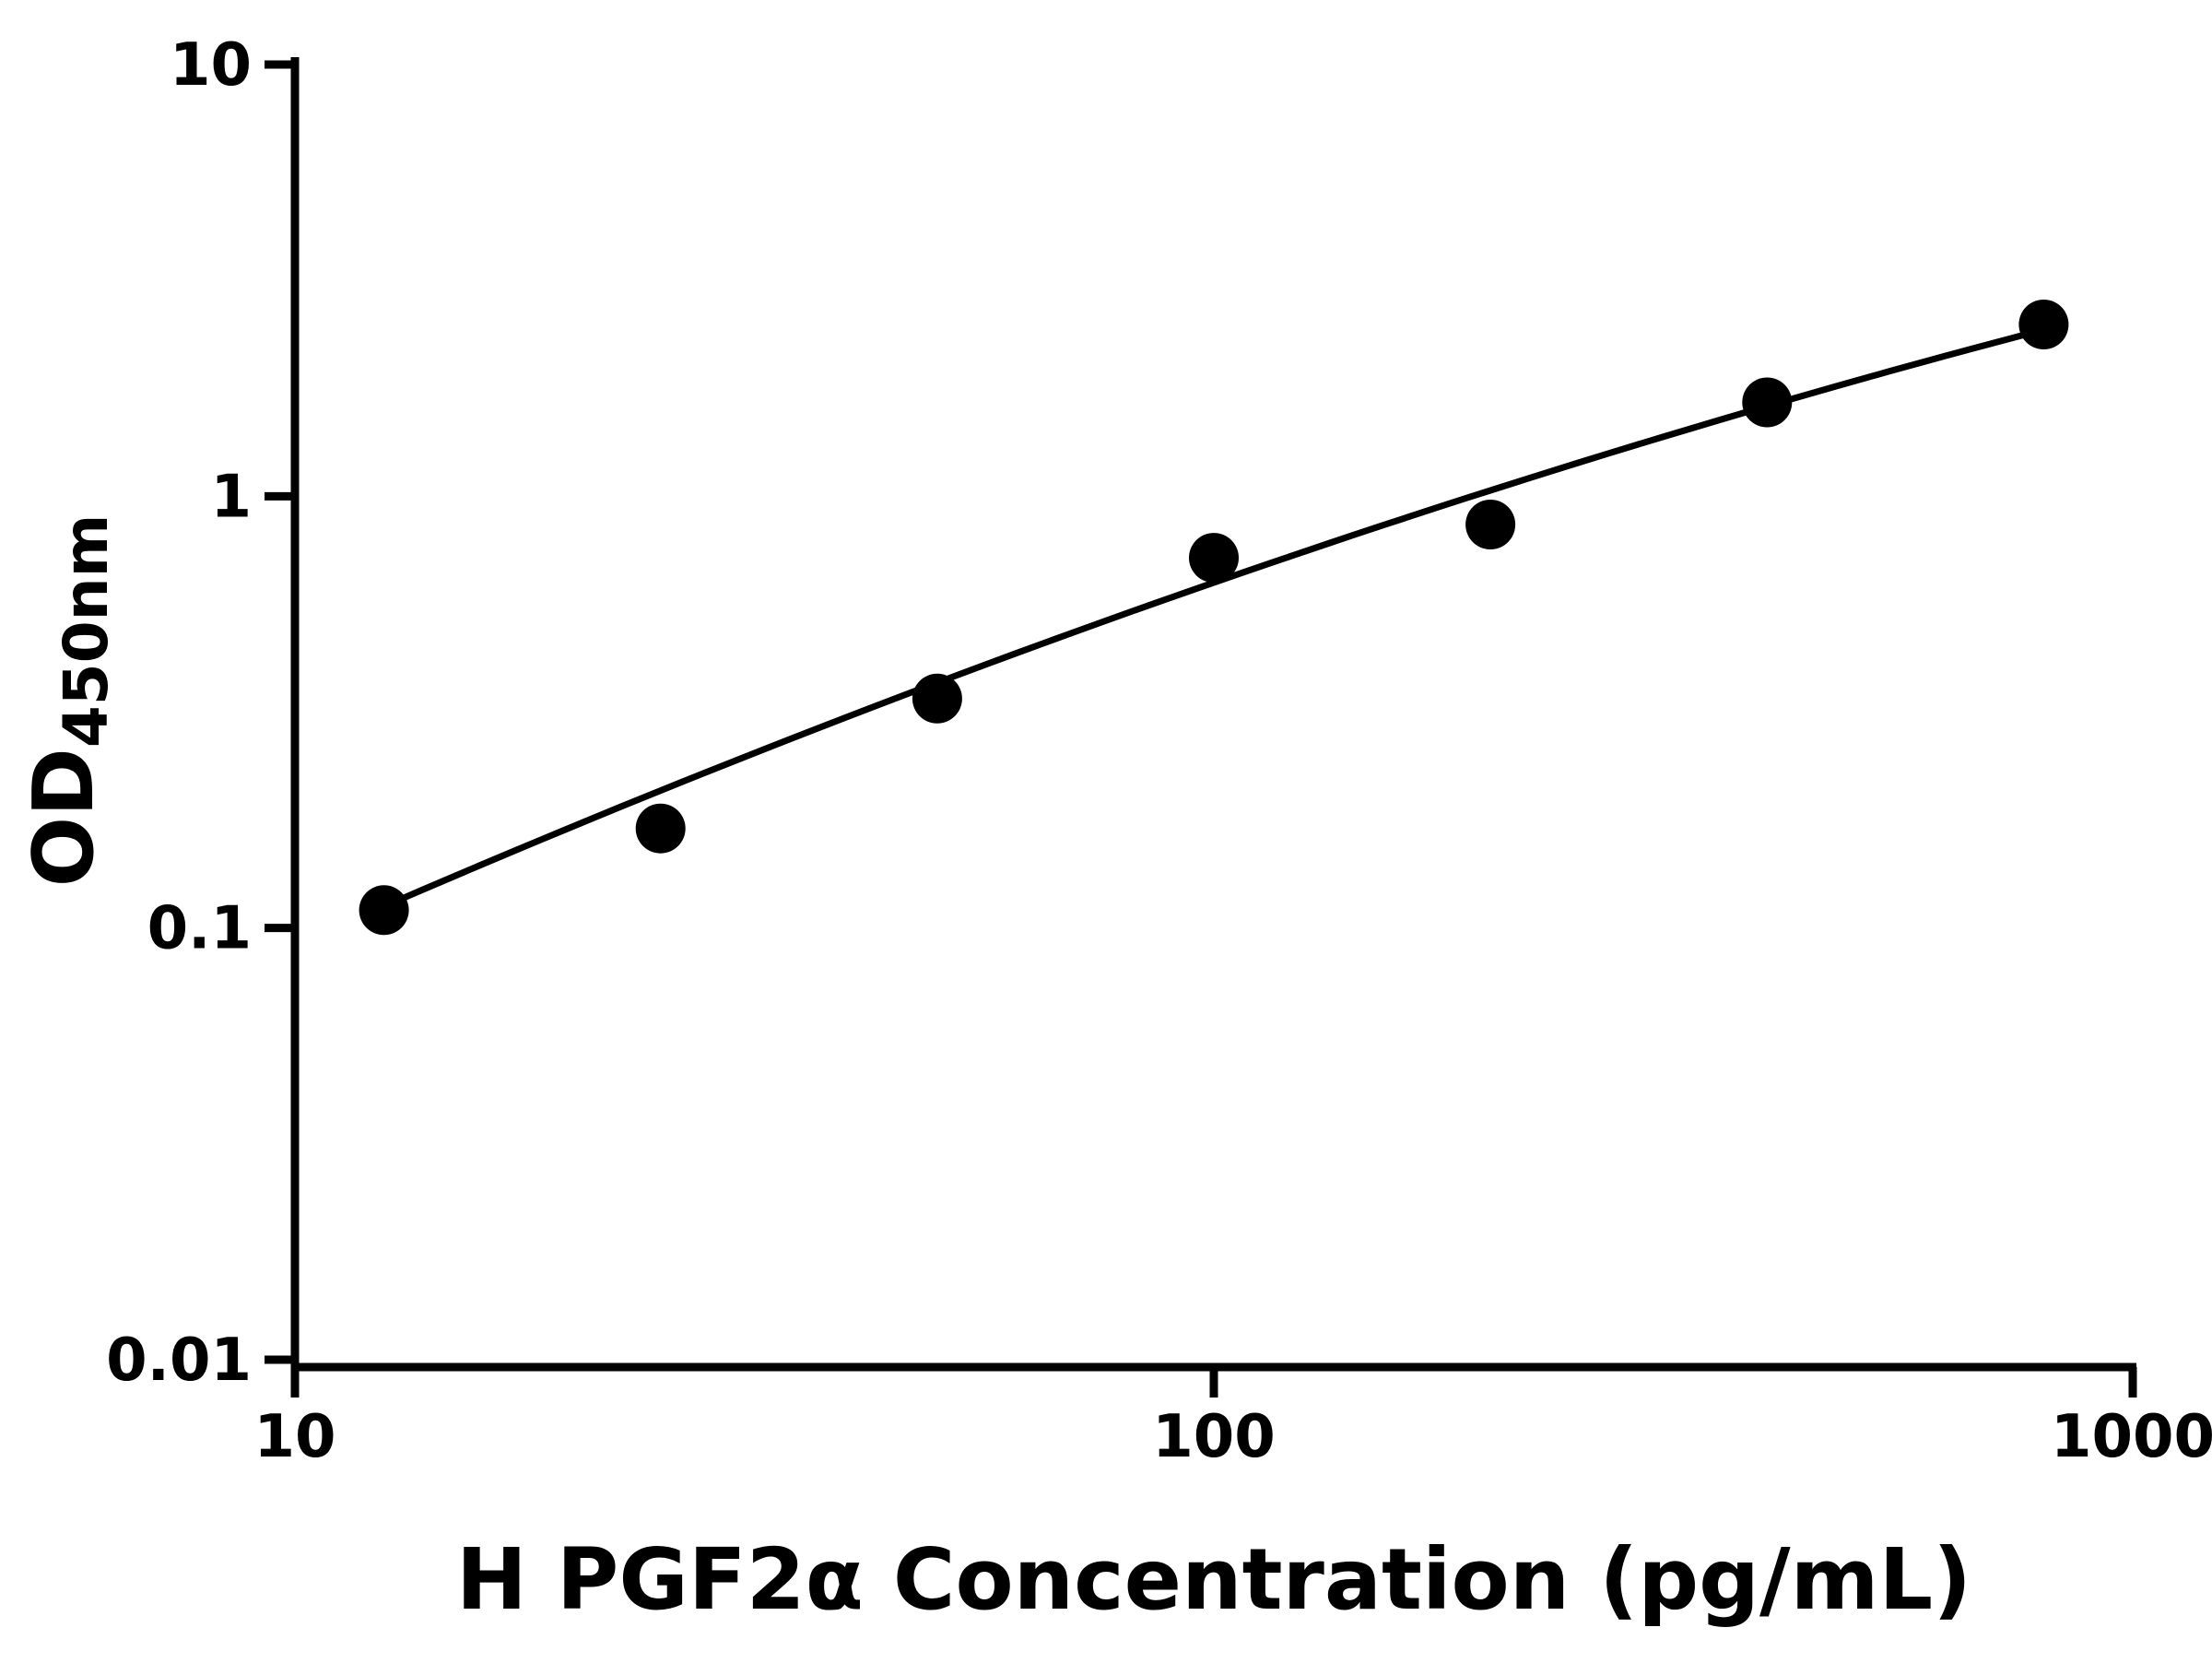 Image resolution: width=2212 pixels, height=1663 pixels. Describe the element at coordinates (179, 1361) in the screenshot. I see `y-tick-label: 0.01` at that location.